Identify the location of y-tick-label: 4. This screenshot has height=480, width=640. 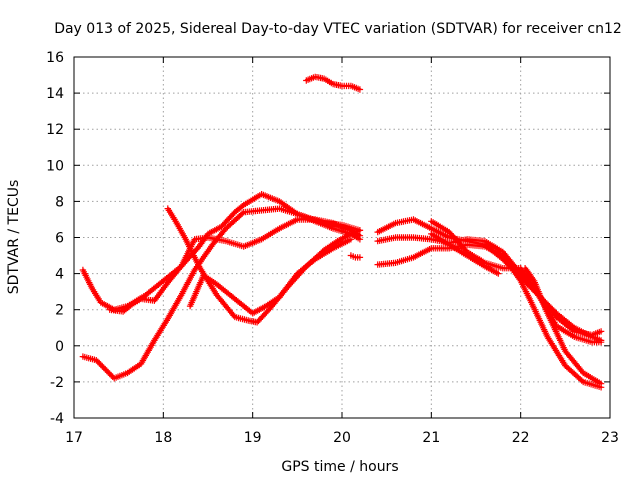
(59, 275).